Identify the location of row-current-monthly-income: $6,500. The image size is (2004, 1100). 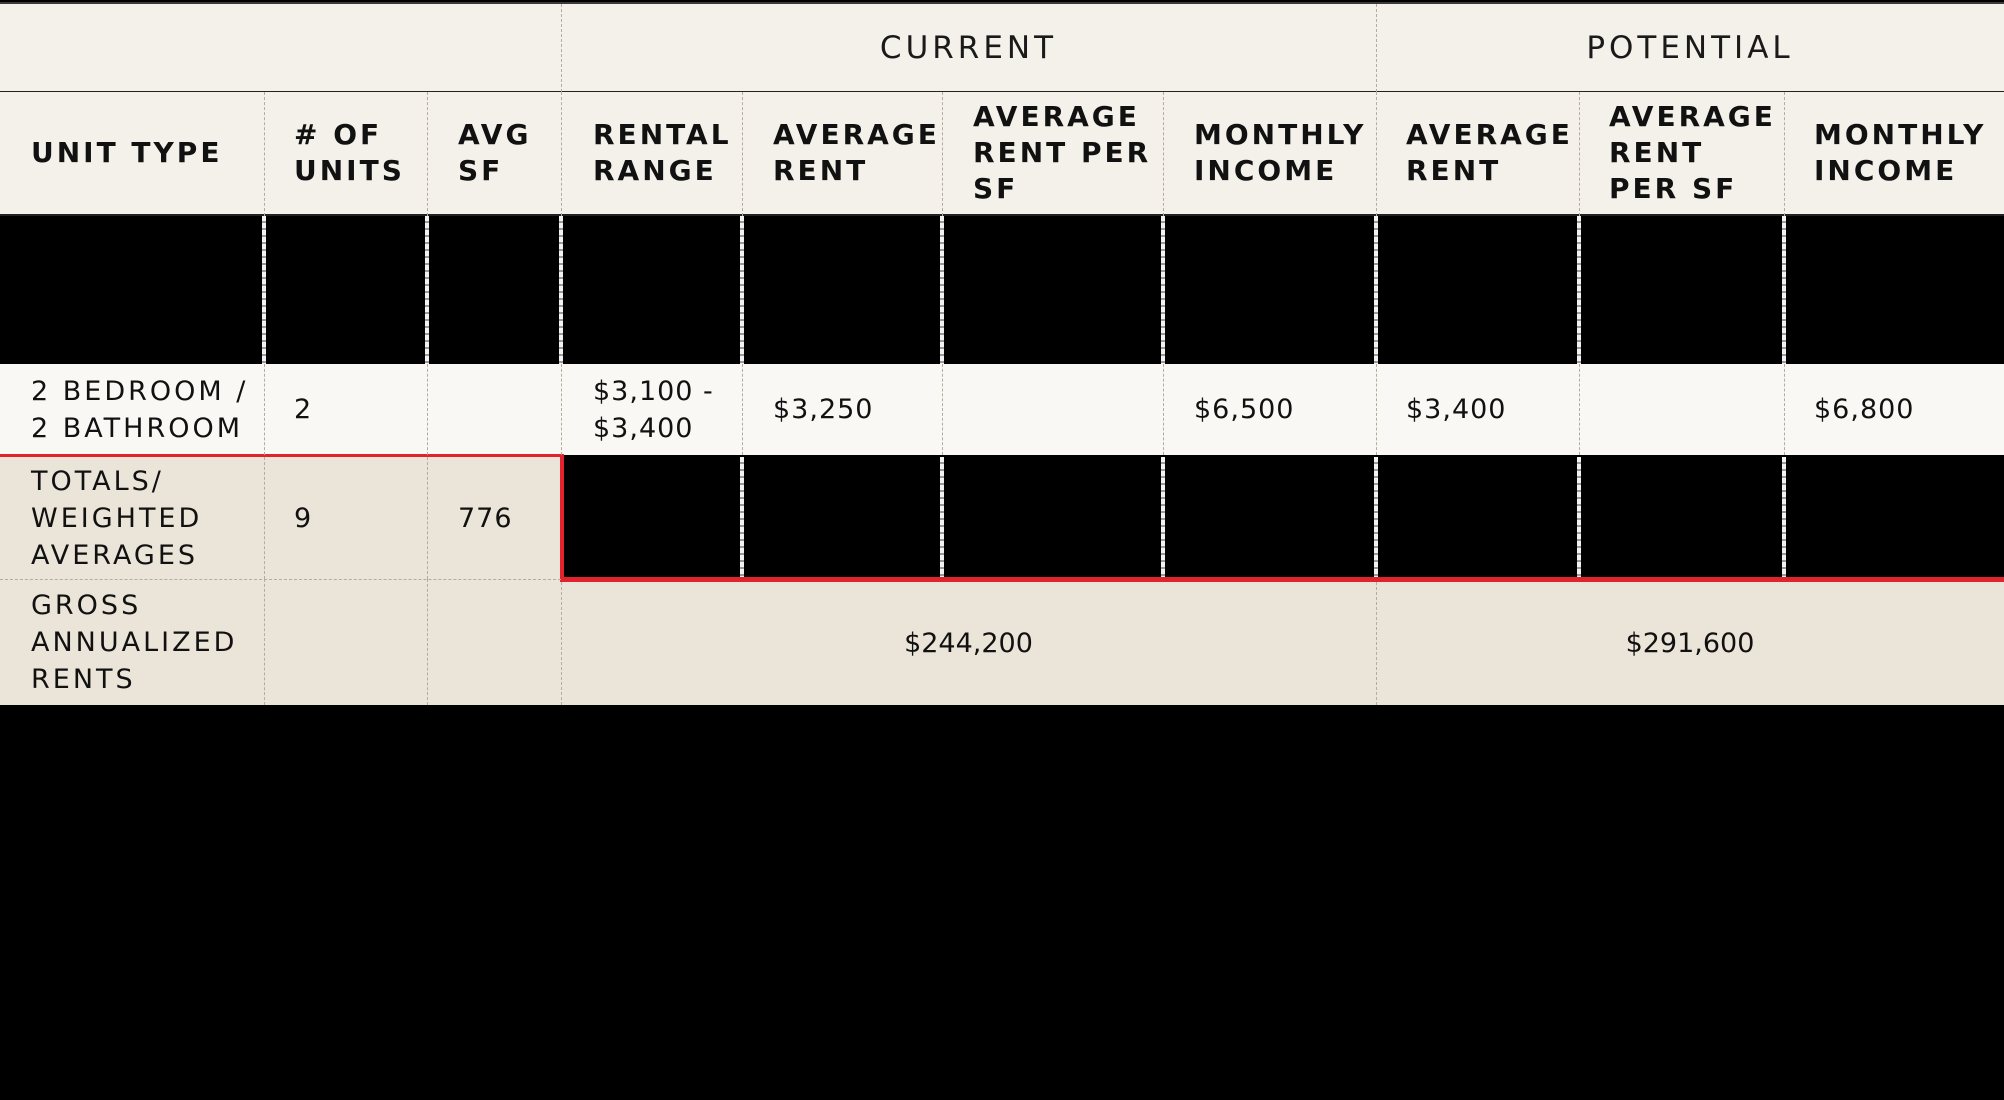
(1244, 409).